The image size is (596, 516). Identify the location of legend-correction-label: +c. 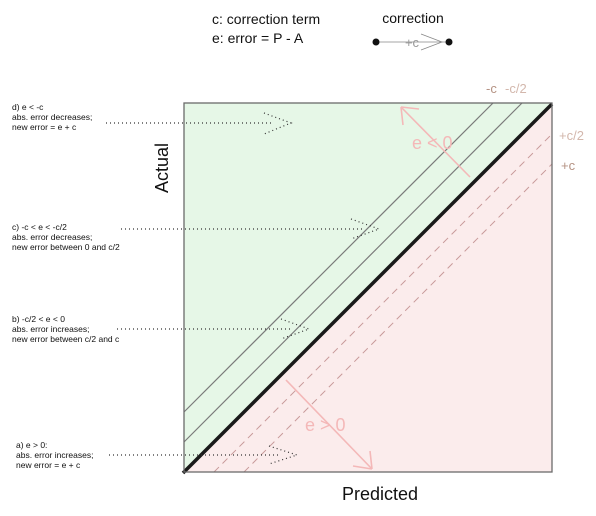
(412, 42).